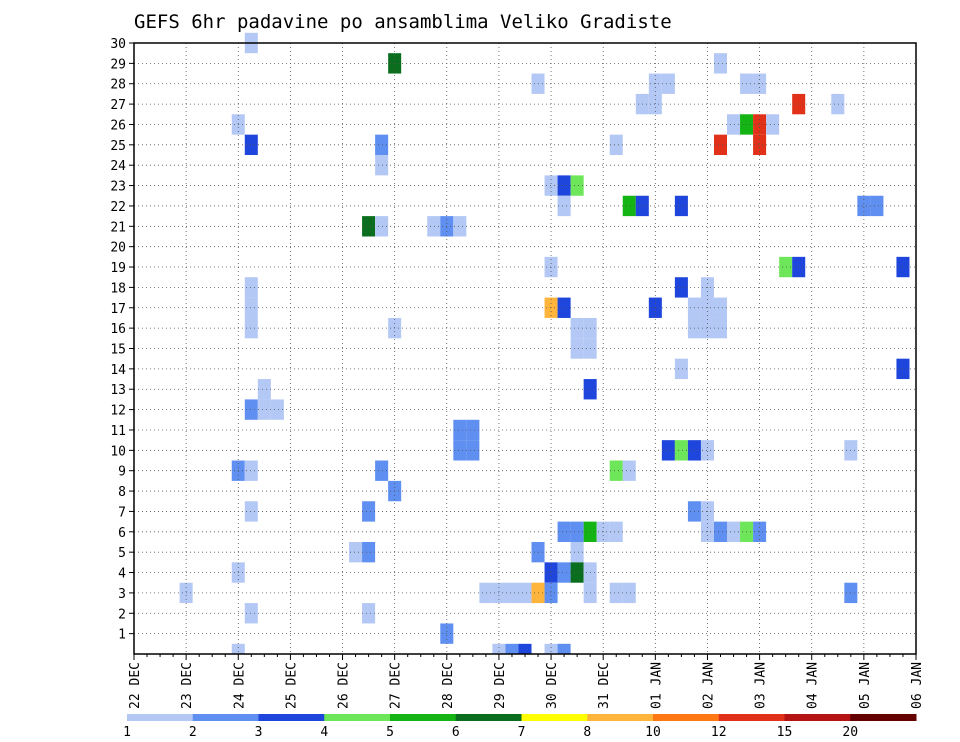 The width and height of the screenshot is (960, 742). I want to click on y-tick-label: 1, so click(122, 635).